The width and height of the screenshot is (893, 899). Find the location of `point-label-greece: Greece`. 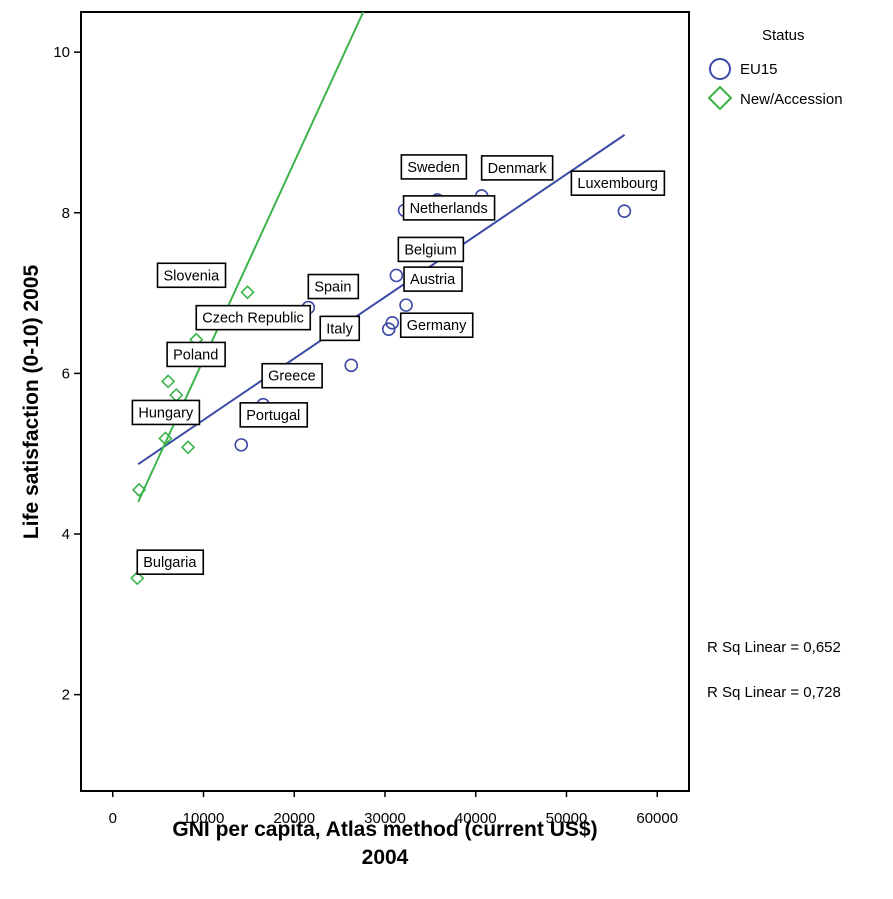

point-label-greece: Greece is located at coordinates (292, 375).